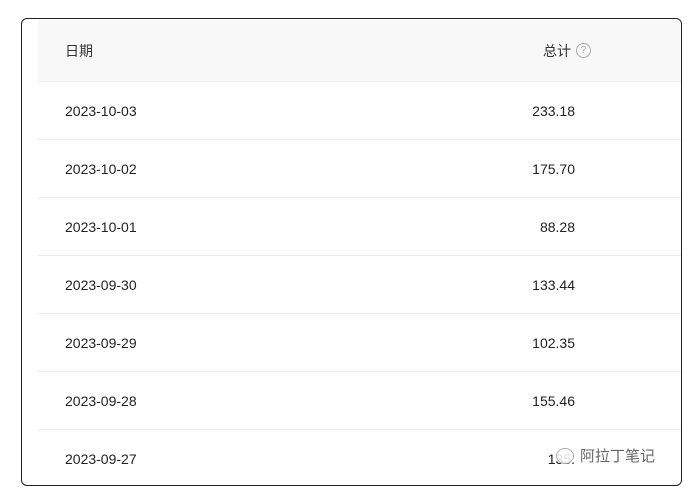 This screenshot has height=492, width=697. What do you see at coordinates (101, 400) in the screenshot?
I see `cell-date: 2023-09-28` at bounding box center [101, 400].